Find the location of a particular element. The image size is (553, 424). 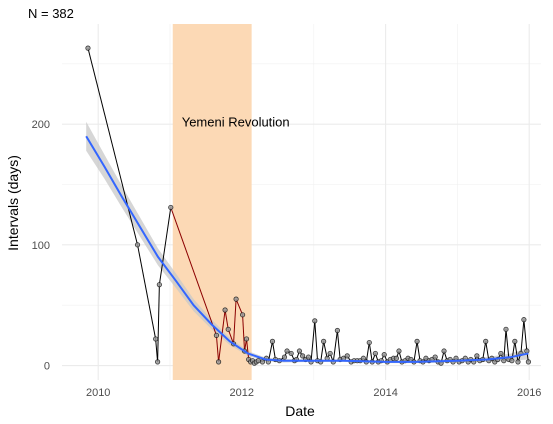

x-tick-label: 2016 is located at coordinates (529, 393).